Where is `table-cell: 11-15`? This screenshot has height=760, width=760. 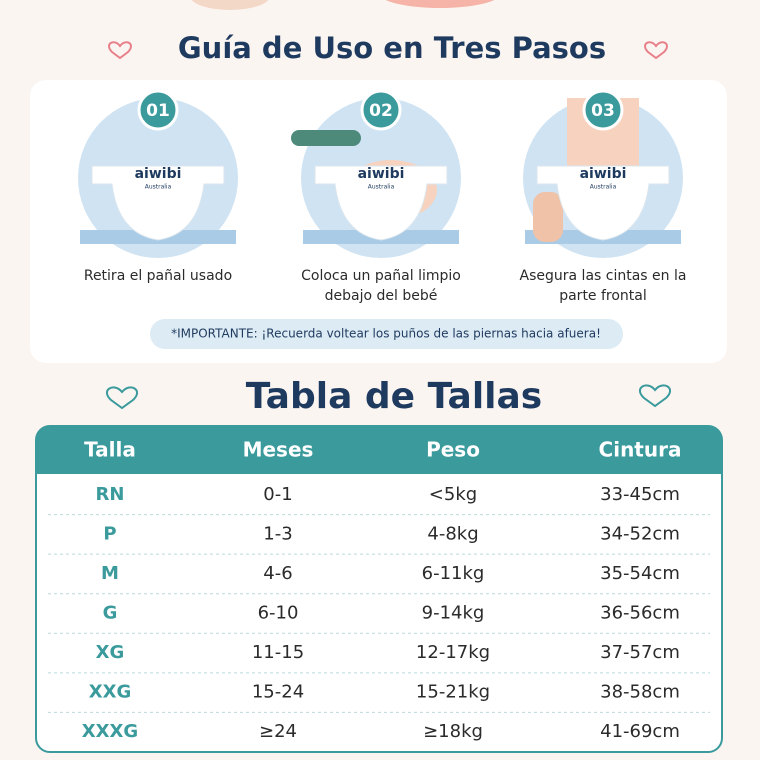 table-cell: 11-15 is located at coordinates (278, 652).